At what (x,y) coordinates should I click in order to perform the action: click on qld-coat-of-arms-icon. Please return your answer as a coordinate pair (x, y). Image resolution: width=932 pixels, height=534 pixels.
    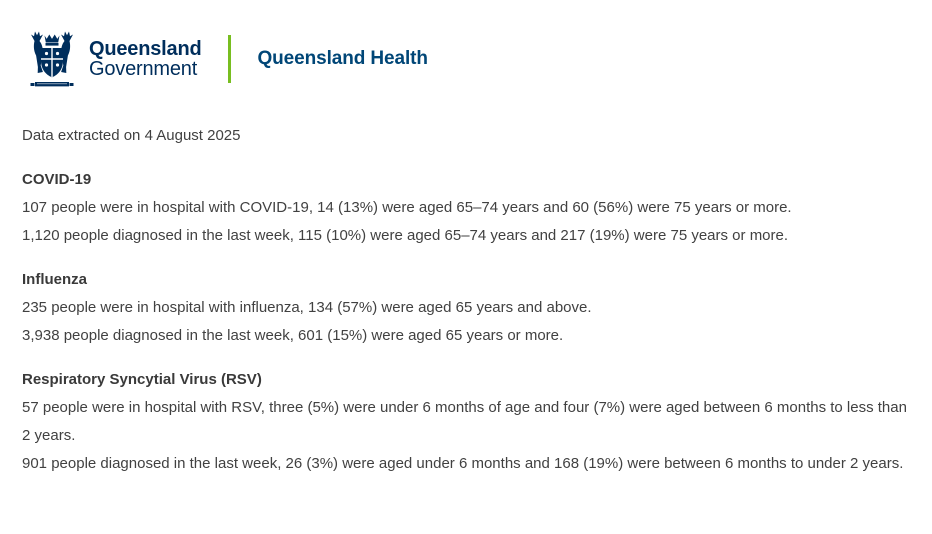
    Looking at the image, I should click on (52, 59).